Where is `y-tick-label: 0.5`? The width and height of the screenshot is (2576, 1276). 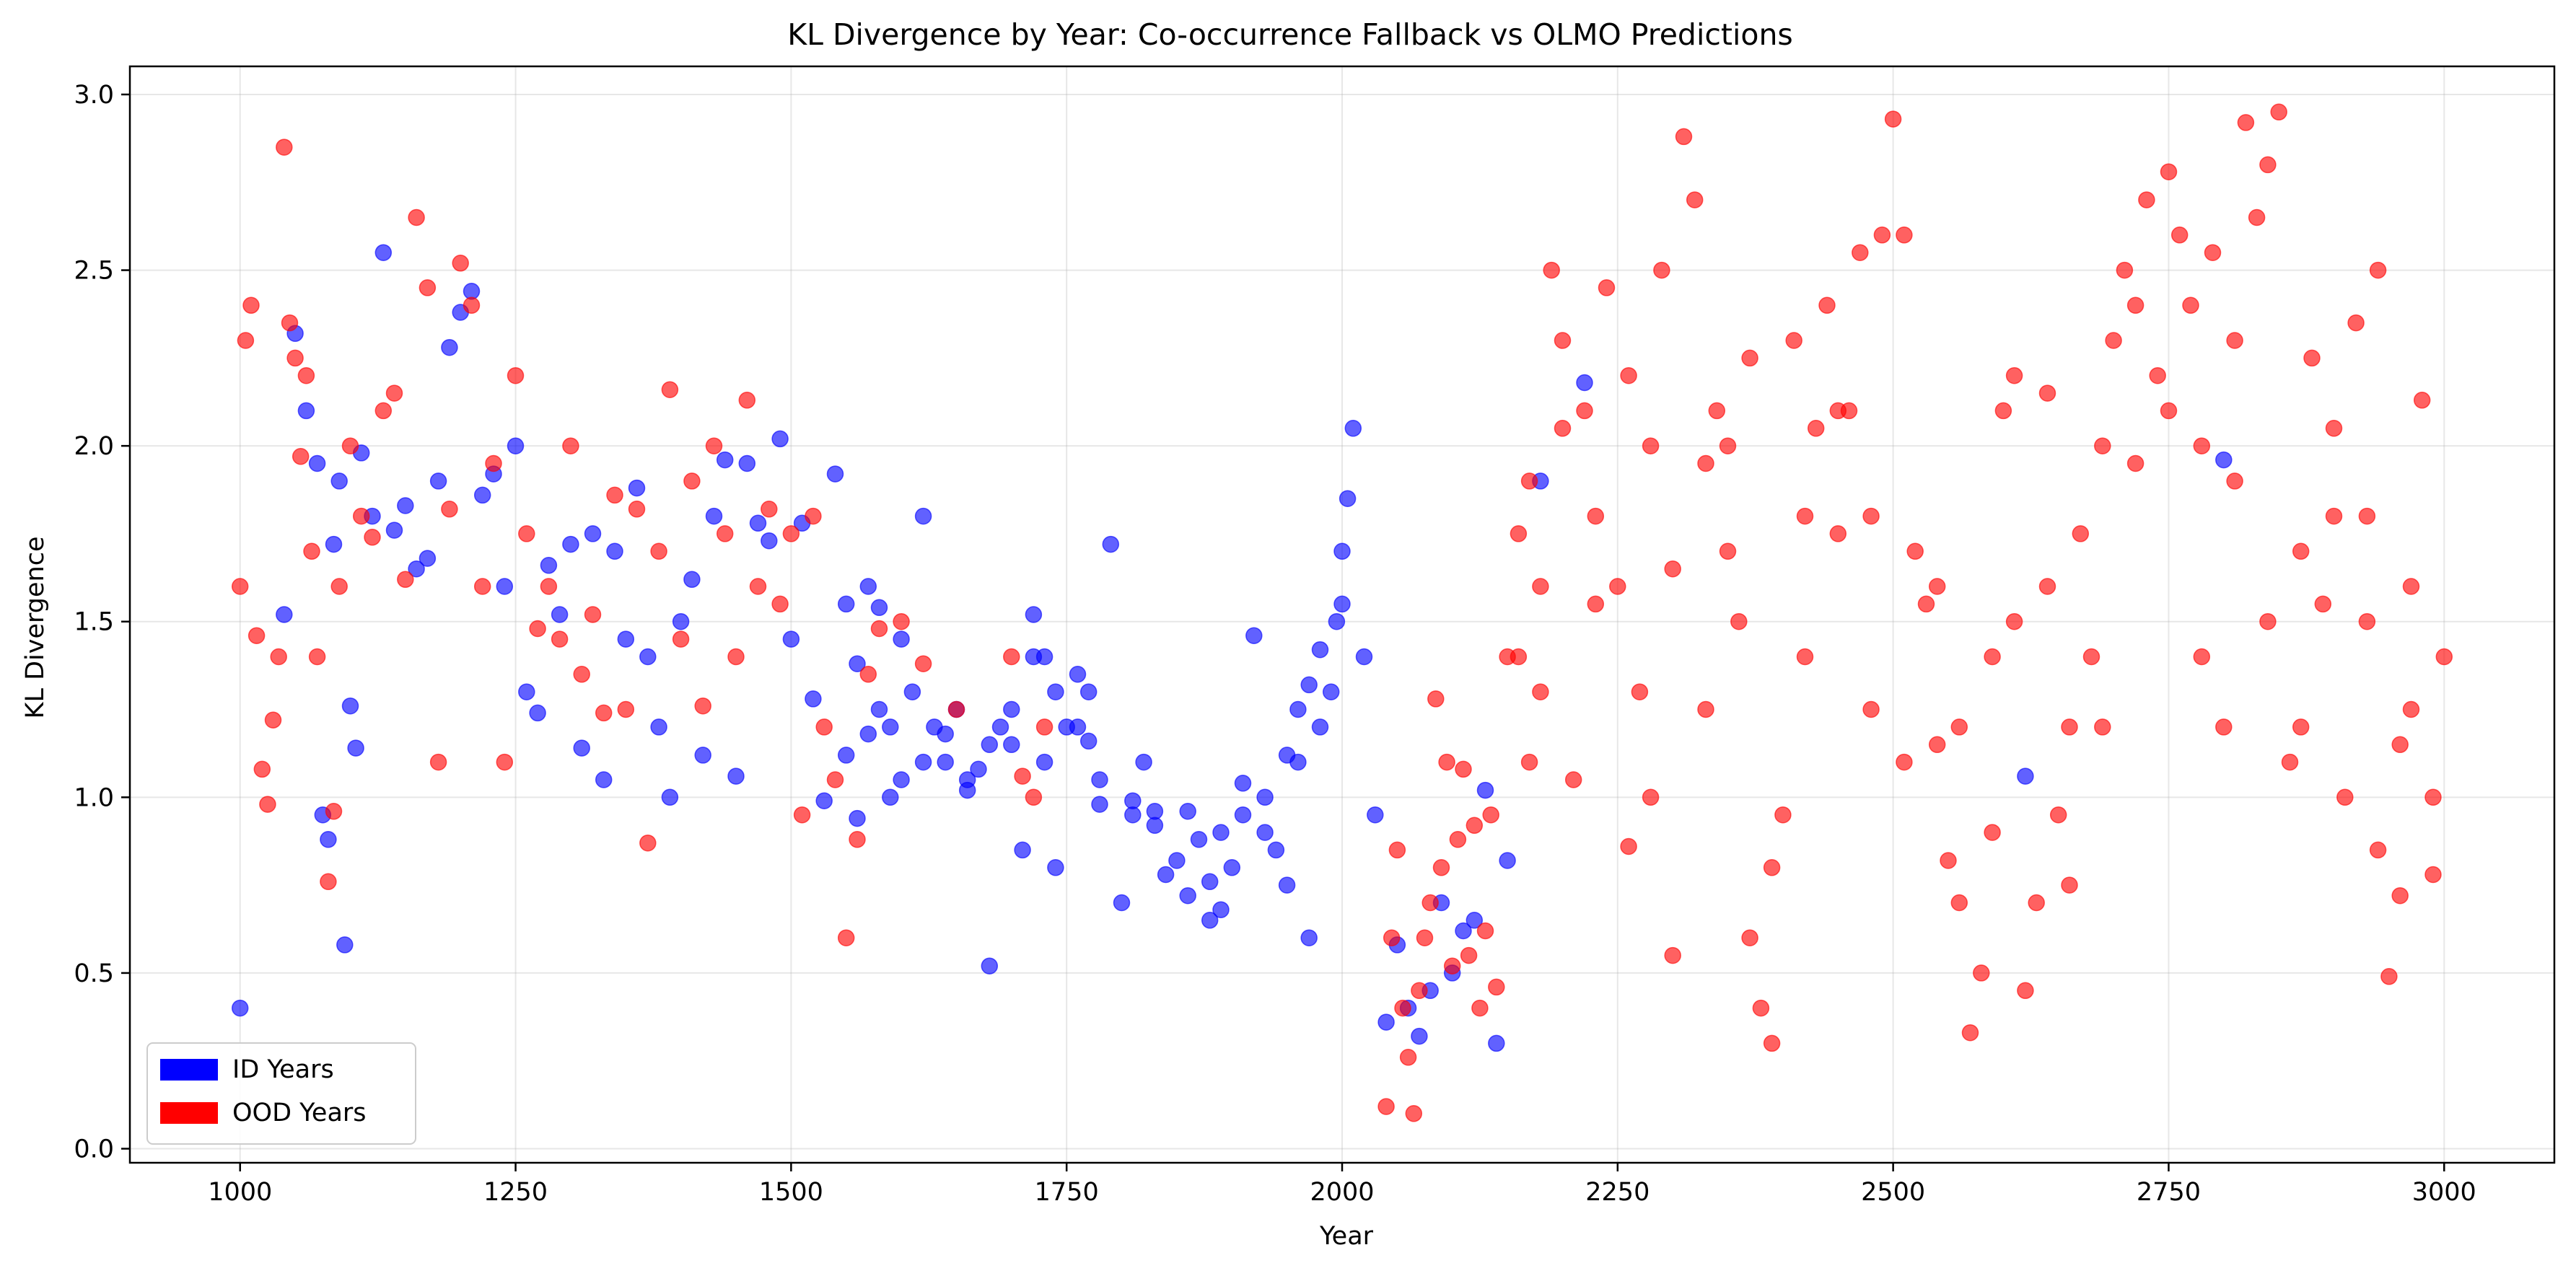
y-tick-label: 0.5 is located at coordinates (94, 973).